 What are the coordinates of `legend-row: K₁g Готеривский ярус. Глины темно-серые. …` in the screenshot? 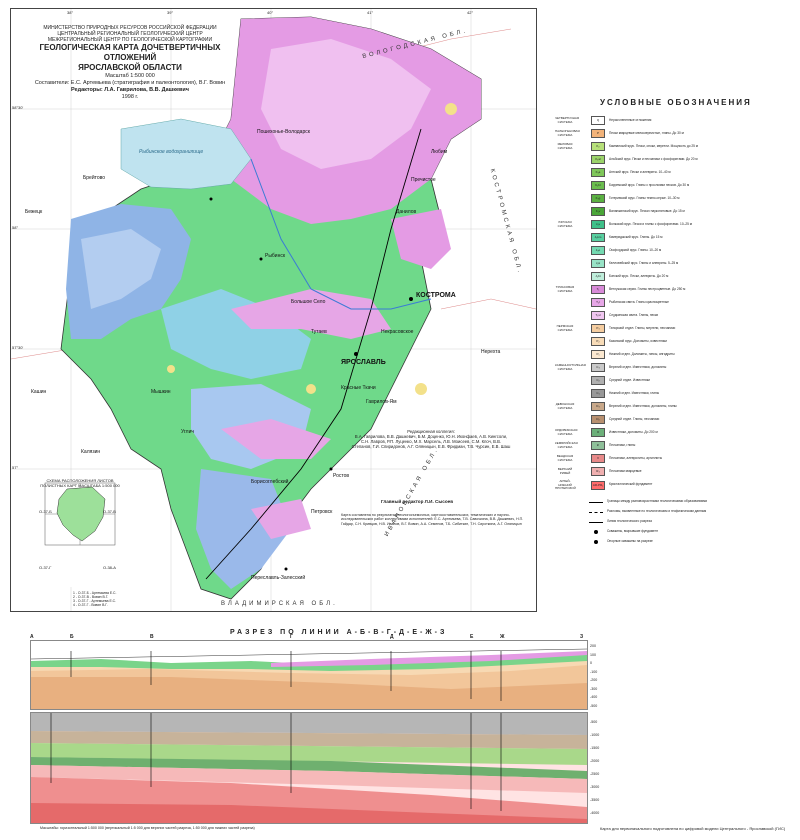 It's located at (675, 198).